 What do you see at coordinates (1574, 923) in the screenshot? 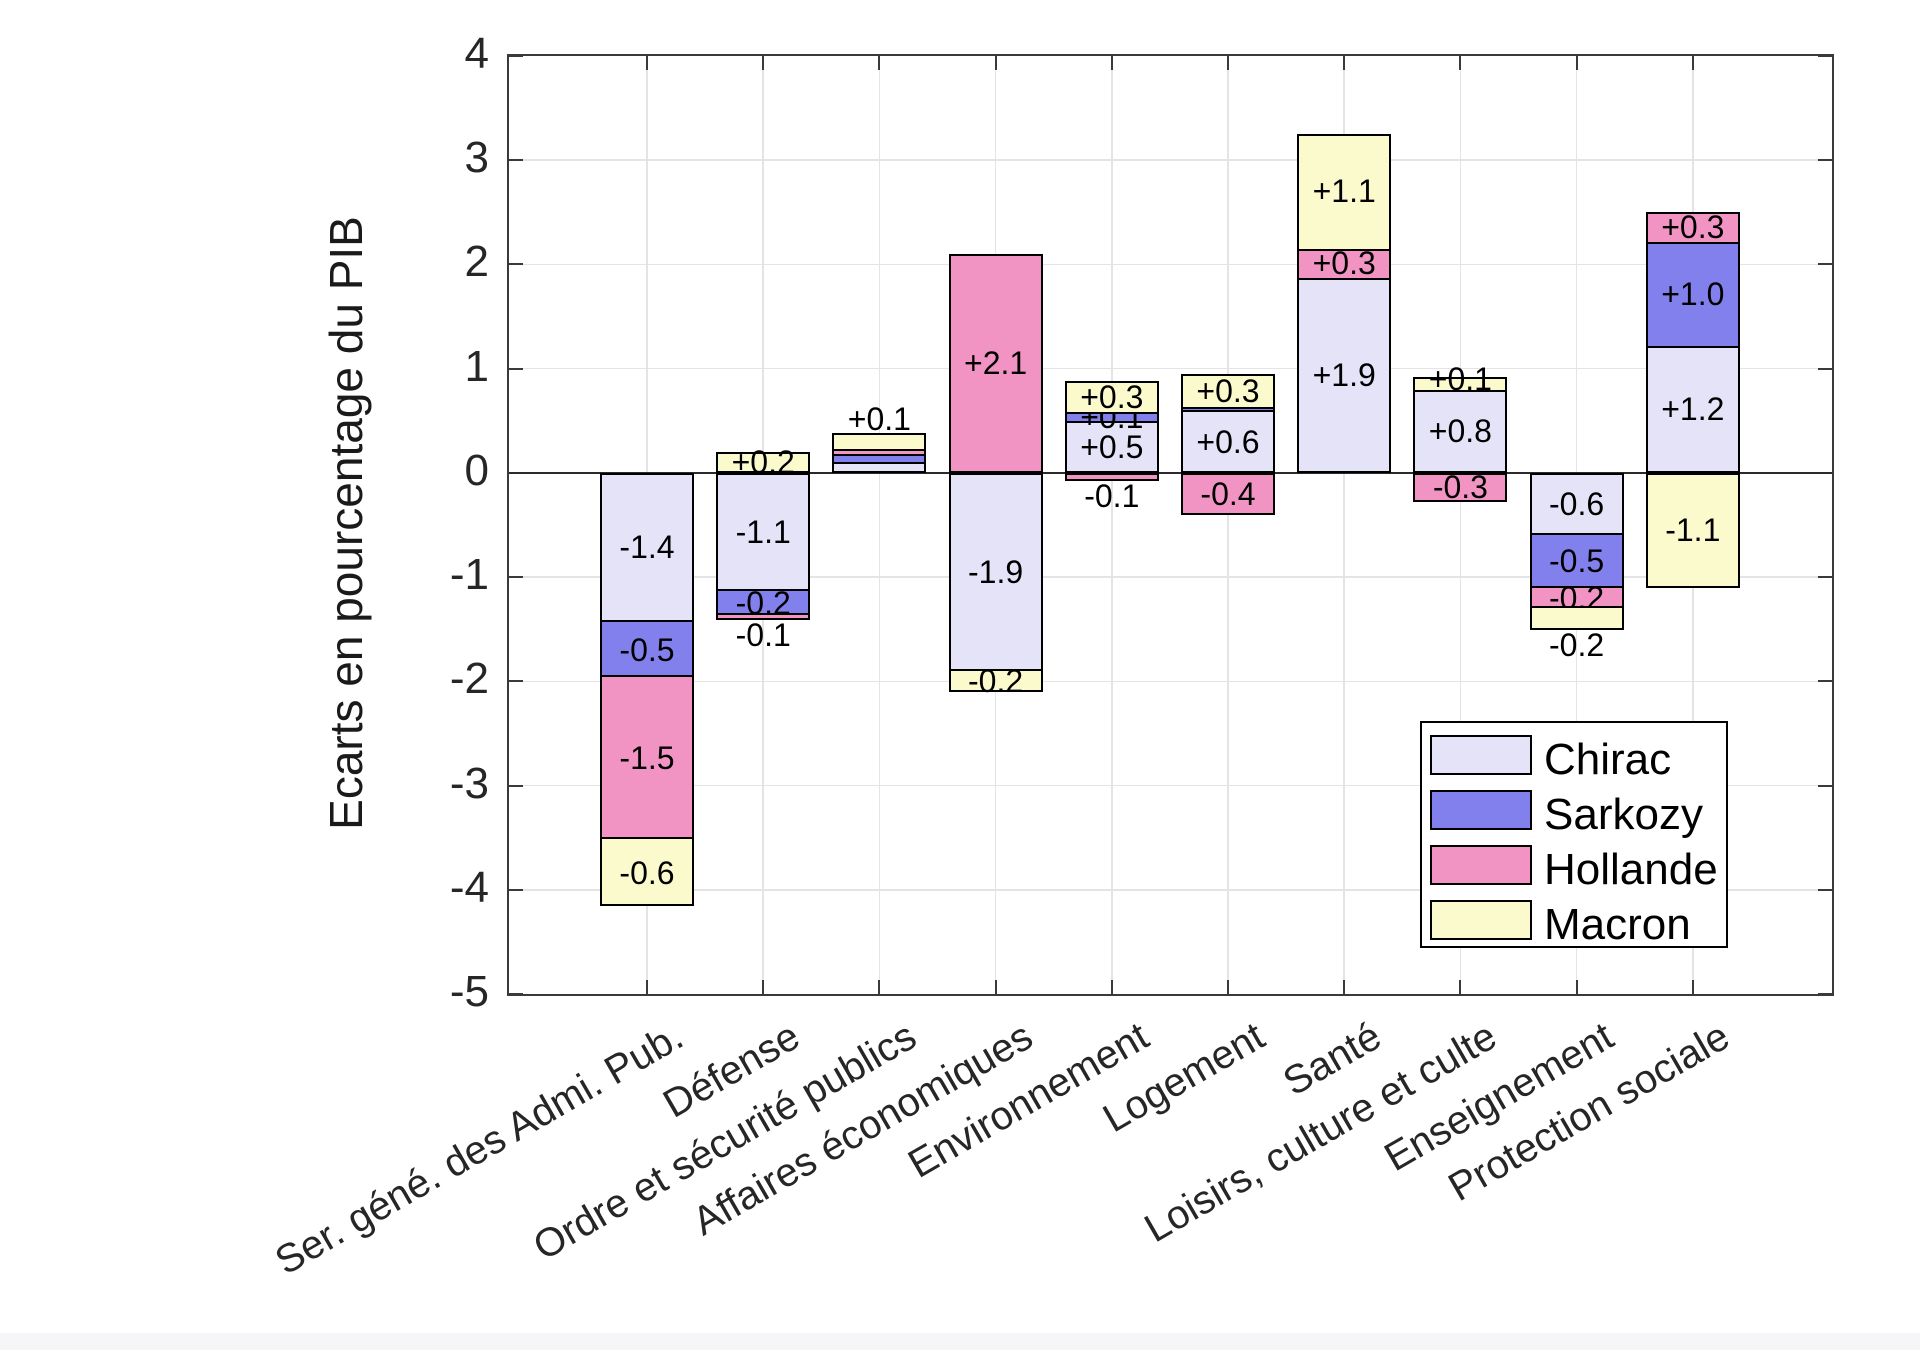
I see `legend-row: Macron` at bounding box center [1574, 923].